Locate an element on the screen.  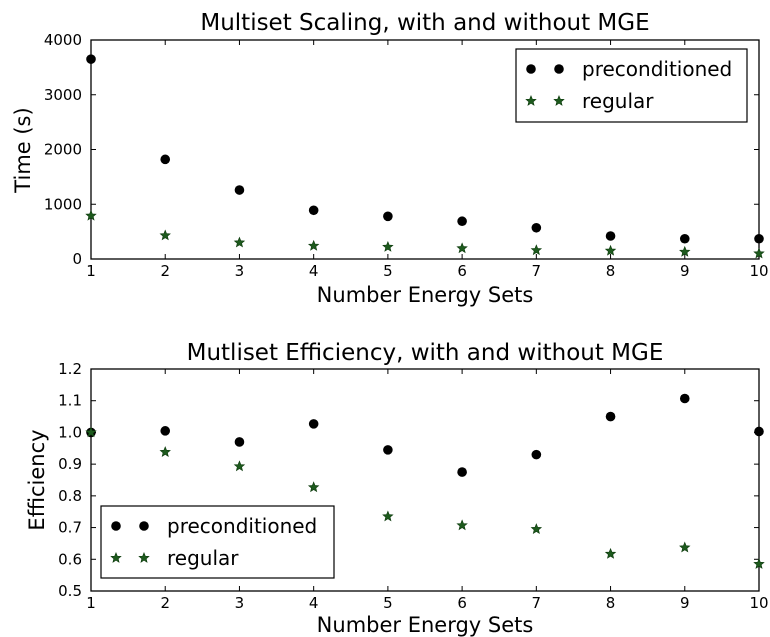
scaling-legend-preconditioned-label: preconditioned is located at coordinates (657, 69).